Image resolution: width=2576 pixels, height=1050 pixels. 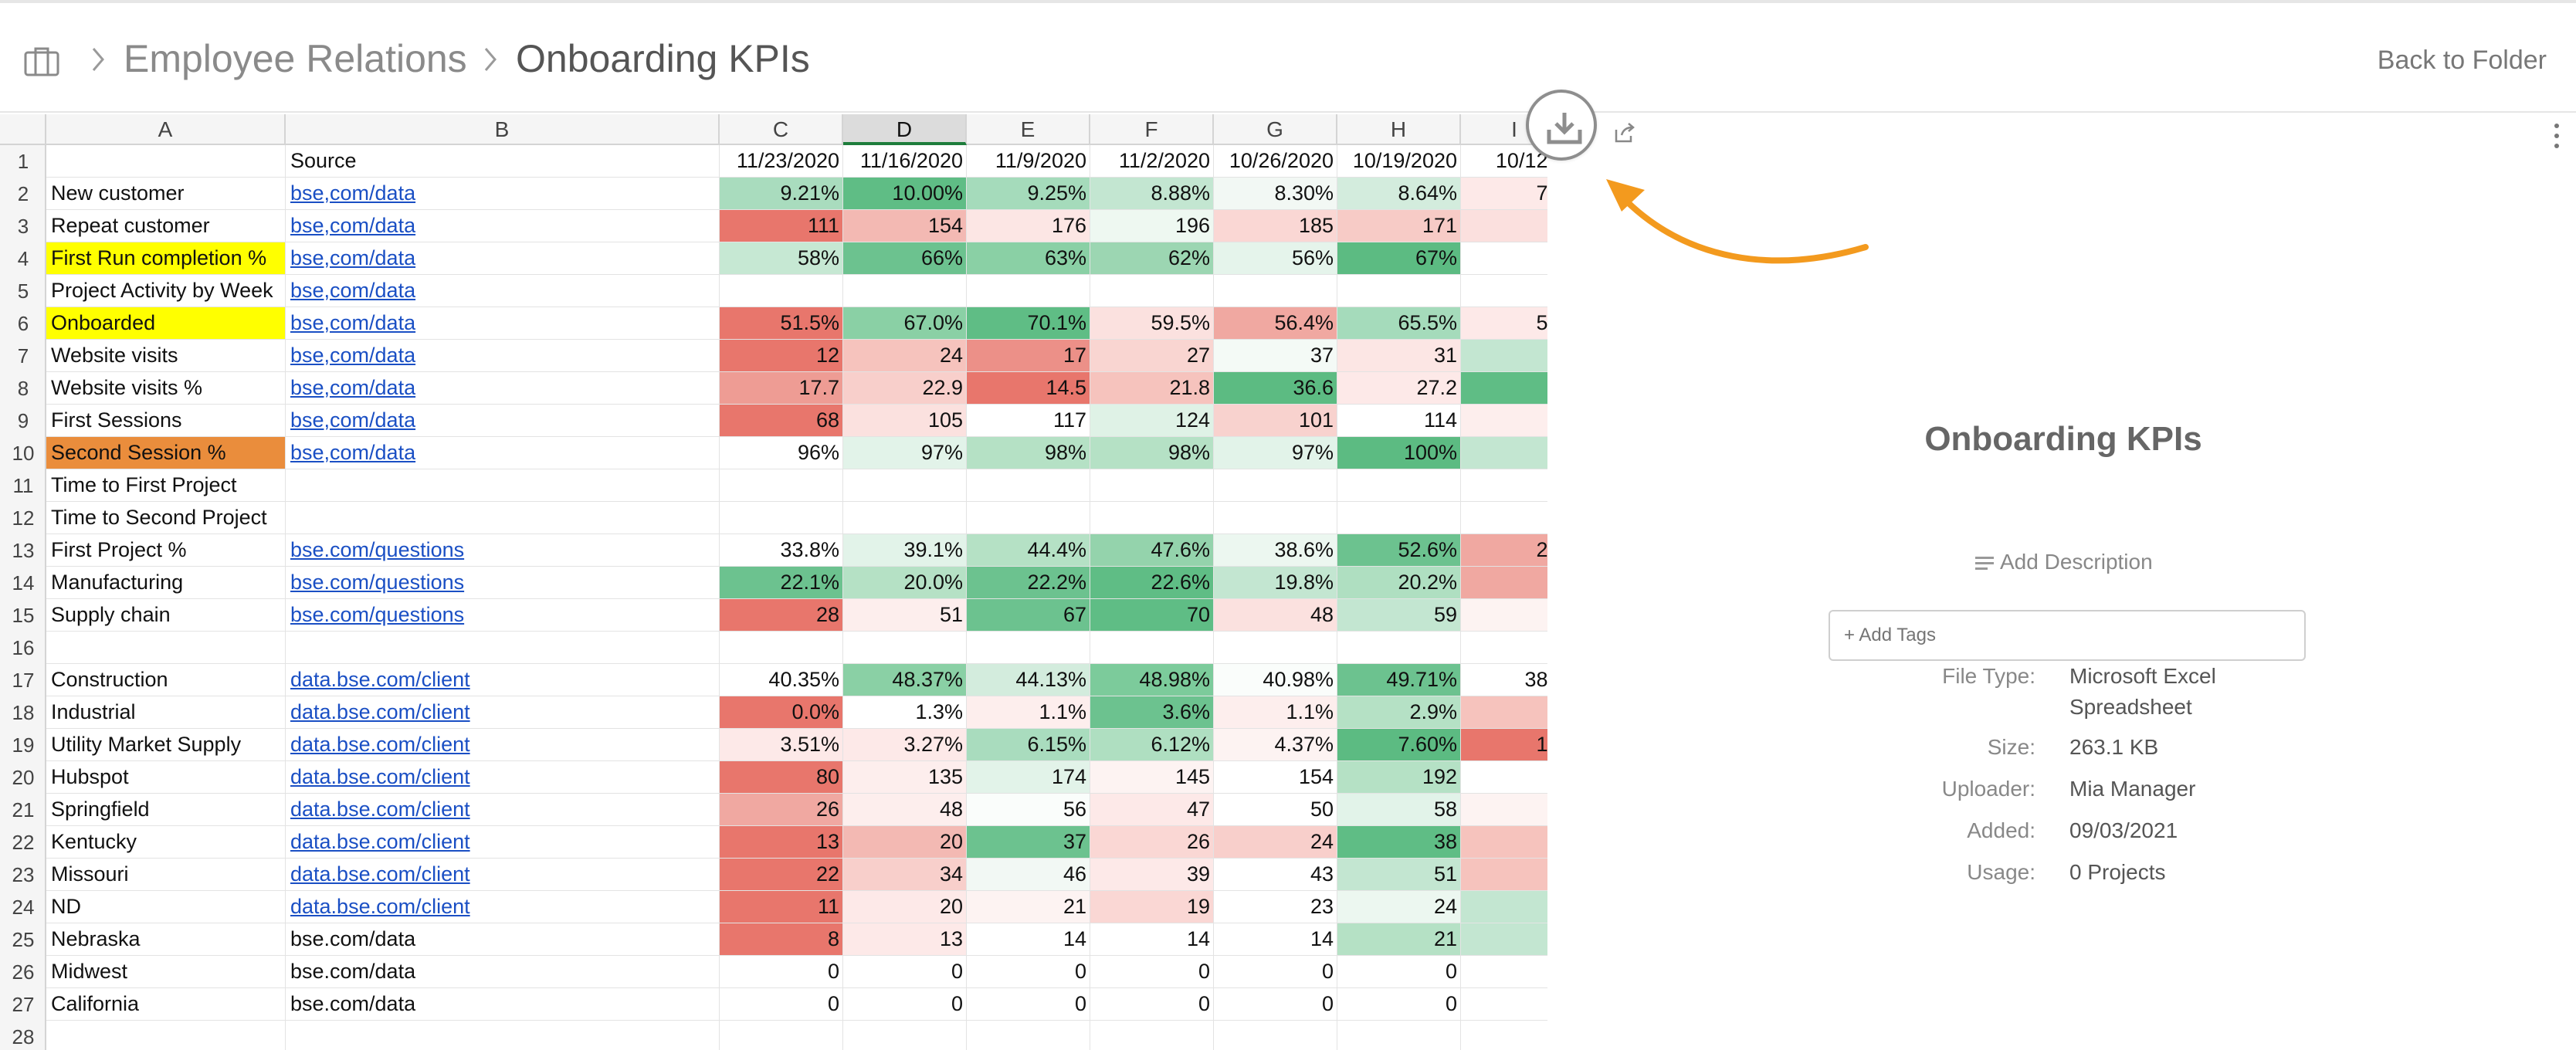 What do you see at coordinates (1028, 875) in the screenshot?
I see `value-cell: 46` at bounding box center [1028, 875].